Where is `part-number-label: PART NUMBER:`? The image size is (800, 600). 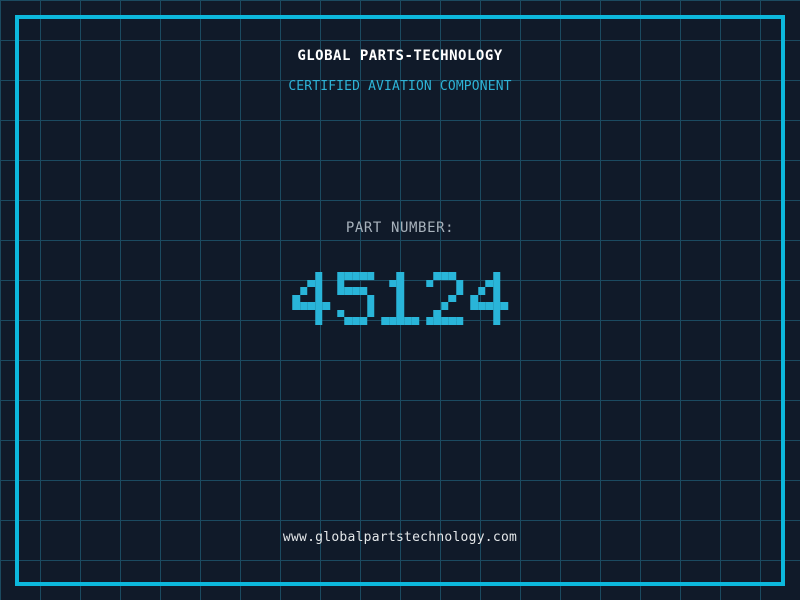
part-number-label: PART NUMBER: is located at coordinates (400, 228).